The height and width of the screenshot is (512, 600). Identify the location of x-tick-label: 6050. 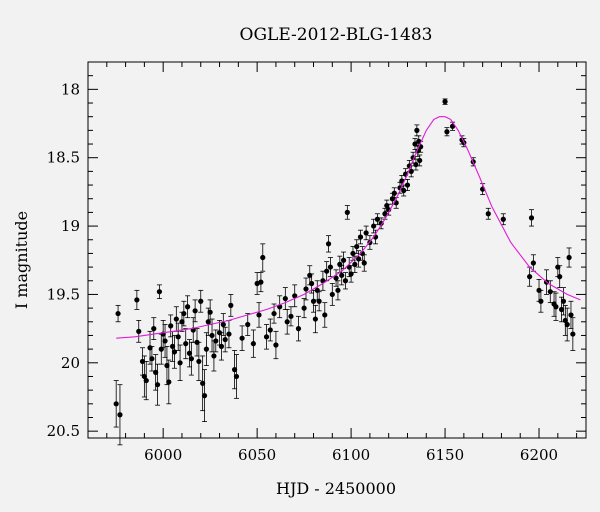
(257, 455).